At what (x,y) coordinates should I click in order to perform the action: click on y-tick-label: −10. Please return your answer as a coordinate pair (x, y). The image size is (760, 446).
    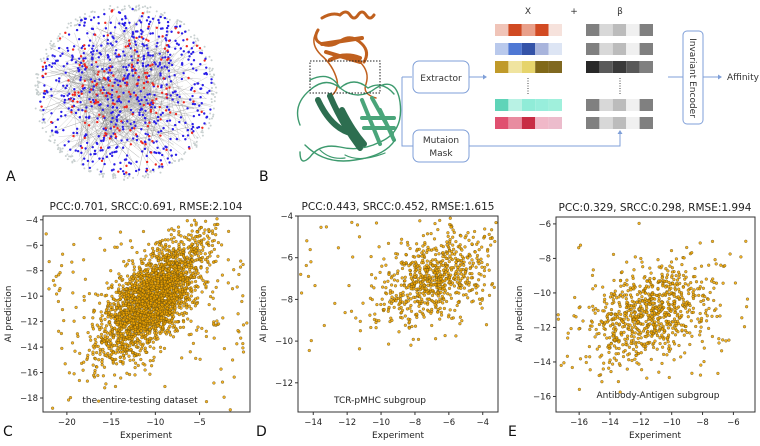
    Looking at the image, I should click on (284, 342).